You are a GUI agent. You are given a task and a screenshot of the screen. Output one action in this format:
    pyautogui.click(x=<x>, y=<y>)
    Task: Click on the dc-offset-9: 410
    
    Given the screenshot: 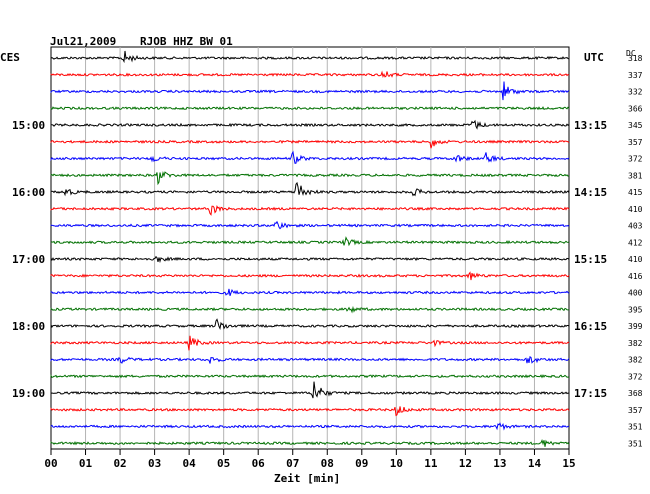 What is the action you would take?
    pyautogui.click(x=635, y=209)
    